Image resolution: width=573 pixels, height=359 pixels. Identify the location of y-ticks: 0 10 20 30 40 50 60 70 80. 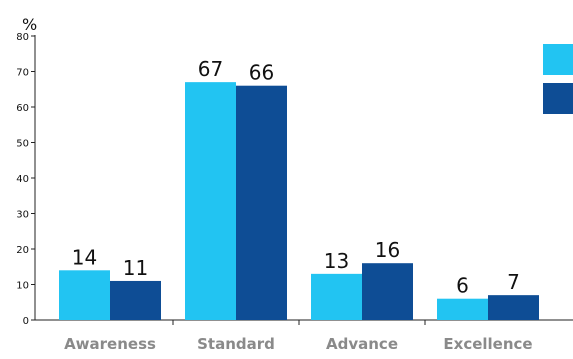
(25, 179).